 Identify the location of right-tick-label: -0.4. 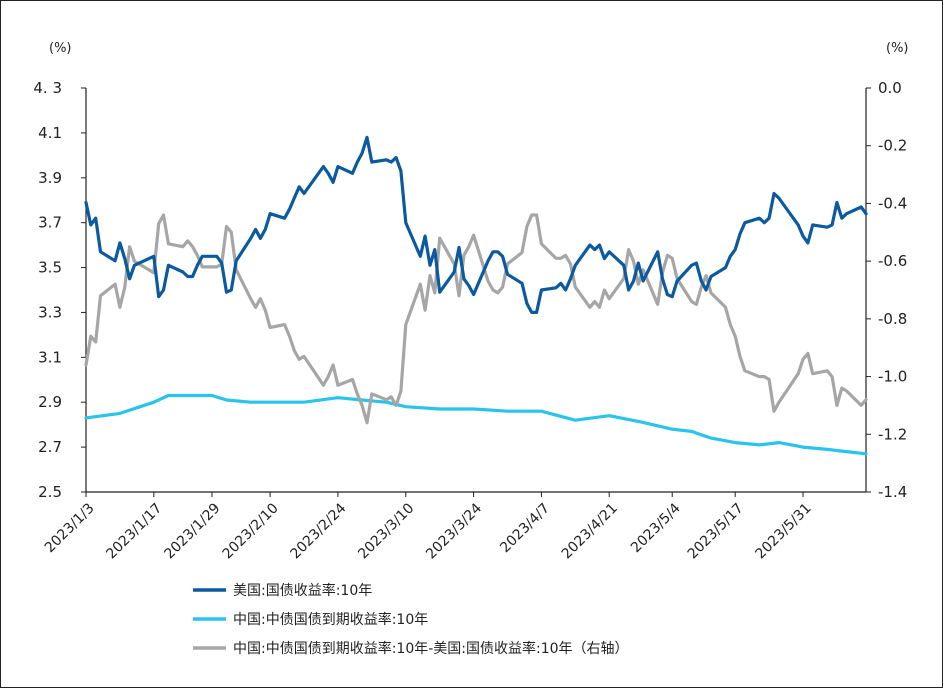
(892, 203).